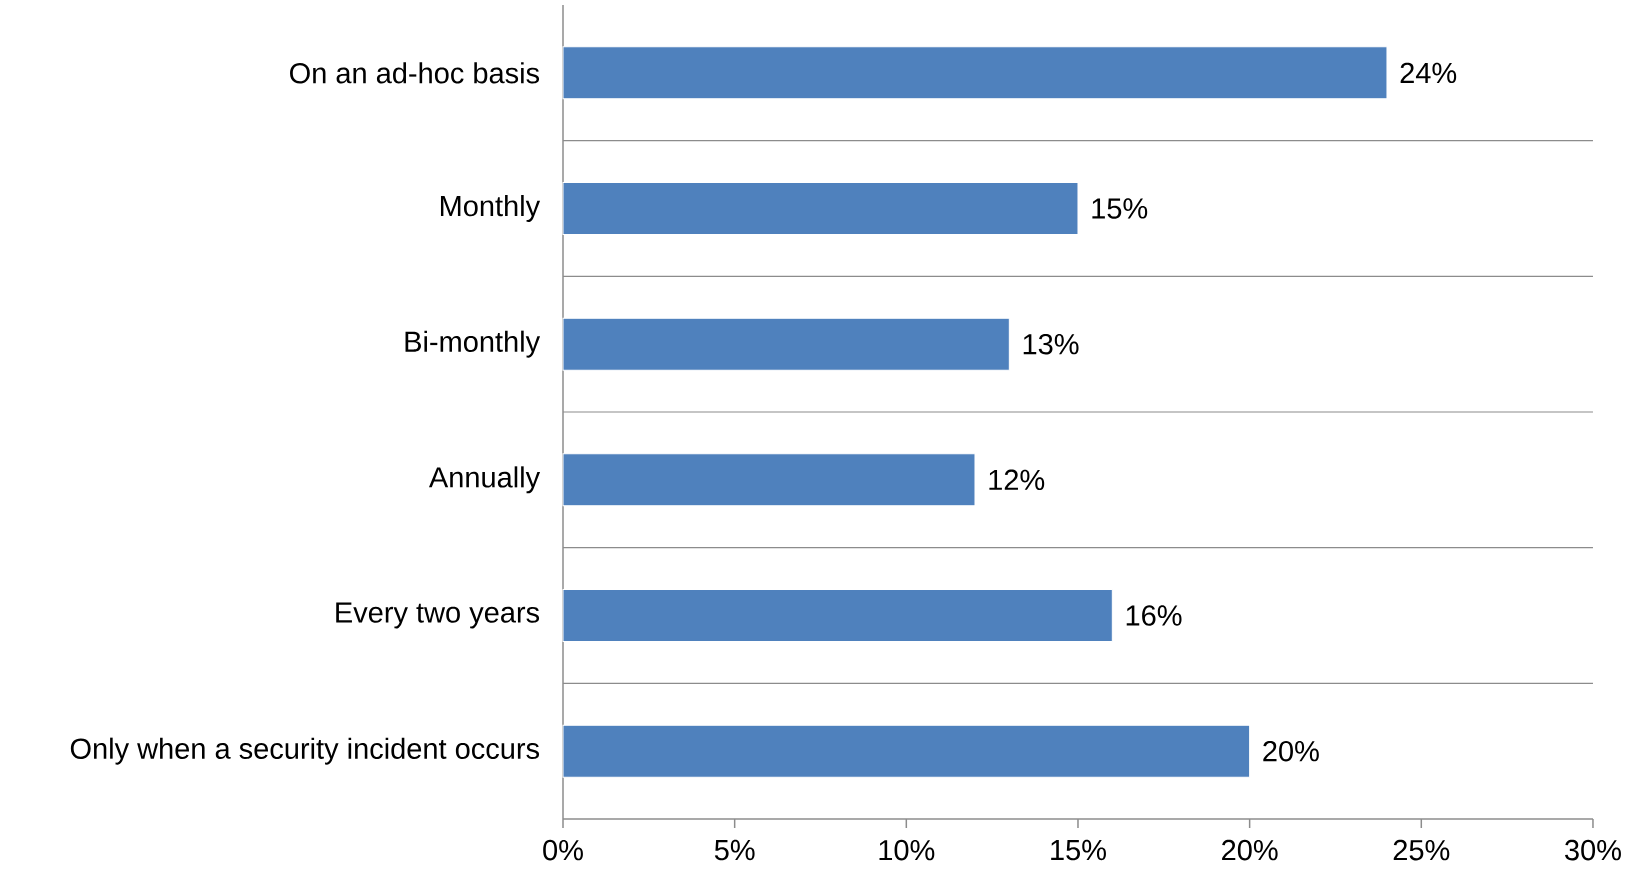  What do you see at coordinates (1120, 208) in the screenshot?
I see `data-label: 15%` at bounding box center [1120, 208].